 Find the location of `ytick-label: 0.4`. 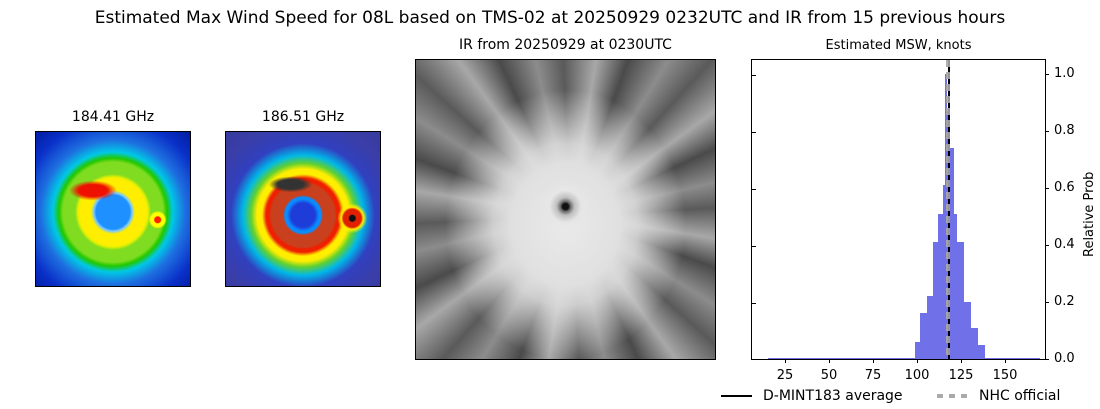

ytick-label: 0.4 is located at coordinates (1064, 244).